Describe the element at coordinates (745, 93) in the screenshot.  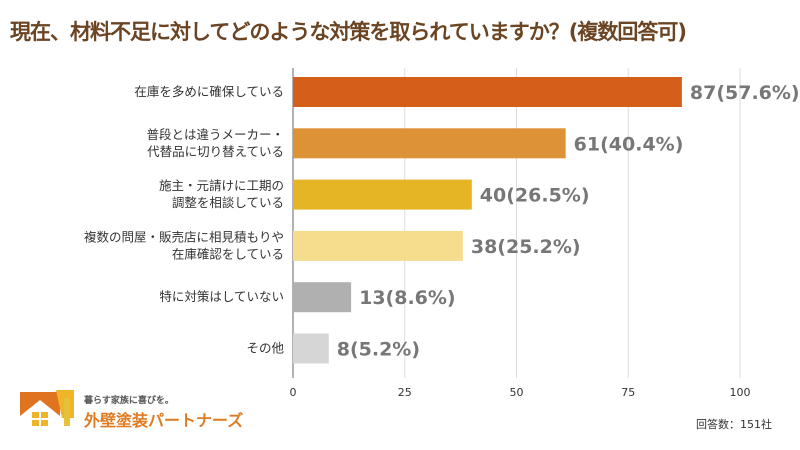
I see `data-label: 87(57.6%)` at that location.